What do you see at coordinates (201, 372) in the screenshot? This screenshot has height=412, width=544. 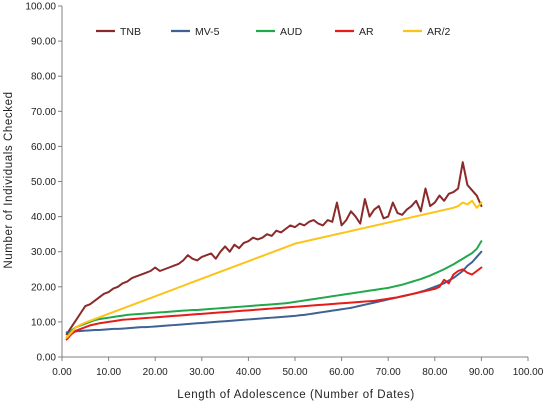 I see `x-tick-label: 30.00` at bounding box center [201, 372].